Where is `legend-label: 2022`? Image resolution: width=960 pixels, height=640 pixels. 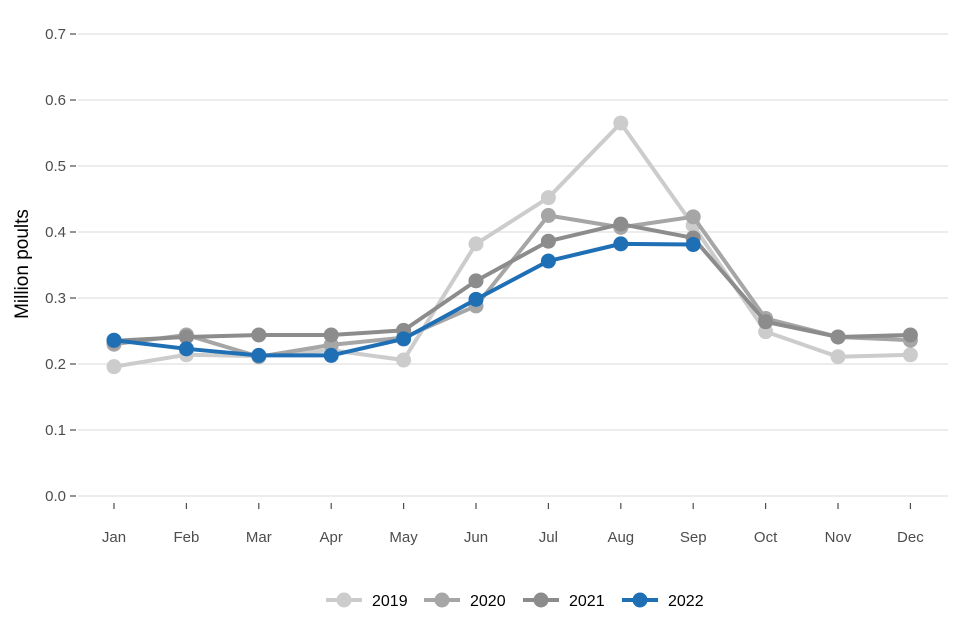 legend-label: 2022 is located at coordinates (686, 601).